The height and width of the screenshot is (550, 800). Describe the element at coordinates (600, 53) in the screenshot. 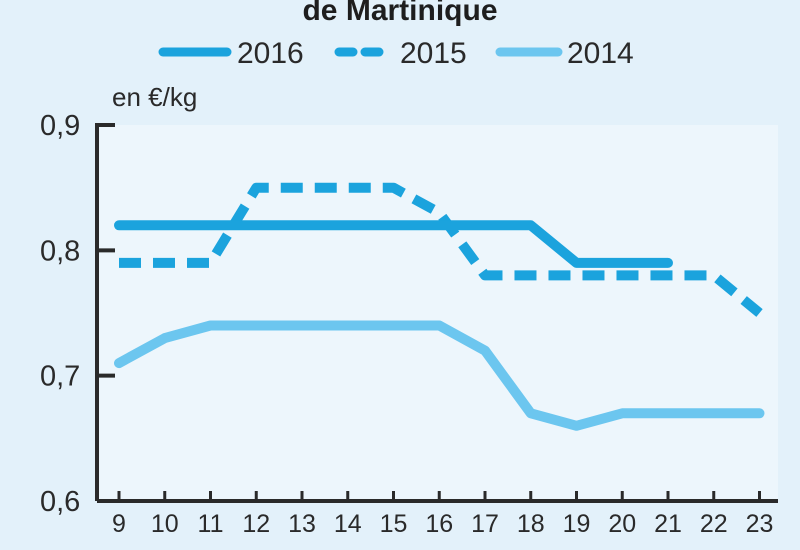

I see `legend-label-2014: 2014` at that location.